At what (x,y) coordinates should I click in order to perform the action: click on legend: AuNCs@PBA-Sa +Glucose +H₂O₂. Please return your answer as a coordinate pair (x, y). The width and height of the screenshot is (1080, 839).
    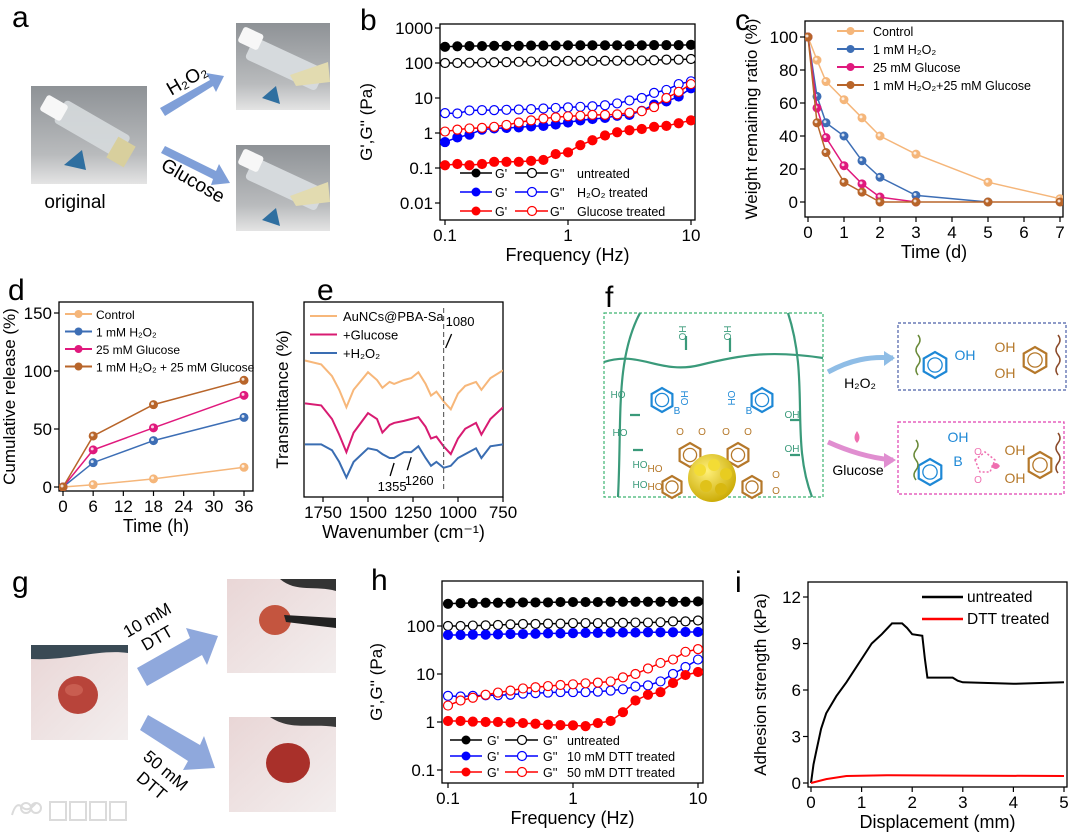
    Looking at the image, I should click on (377, 335).